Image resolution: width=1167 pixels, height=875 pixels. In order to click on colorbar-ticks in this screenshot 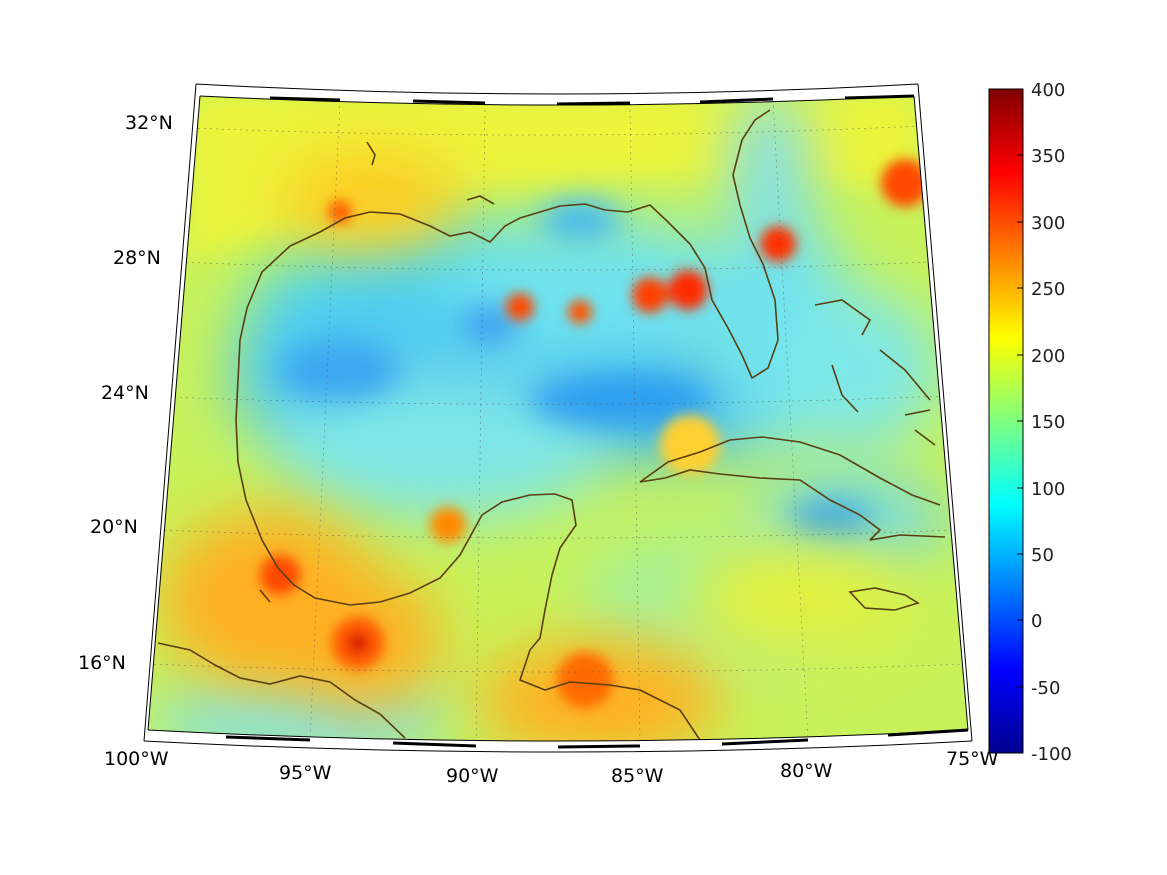, I will do `click(1020, 421)`.